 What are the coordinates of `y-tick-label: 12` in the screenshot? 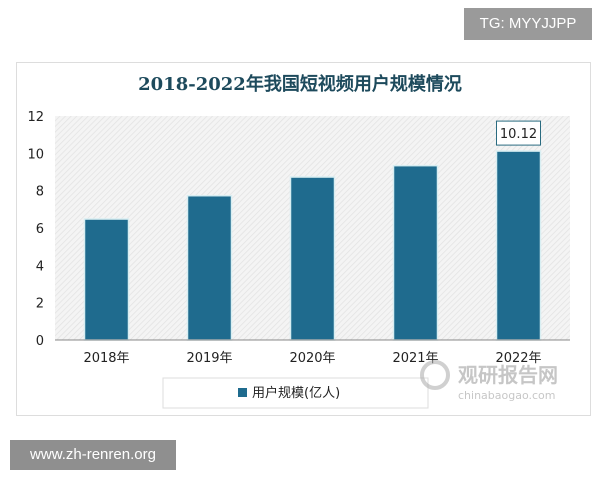 It's located at (35, 117).